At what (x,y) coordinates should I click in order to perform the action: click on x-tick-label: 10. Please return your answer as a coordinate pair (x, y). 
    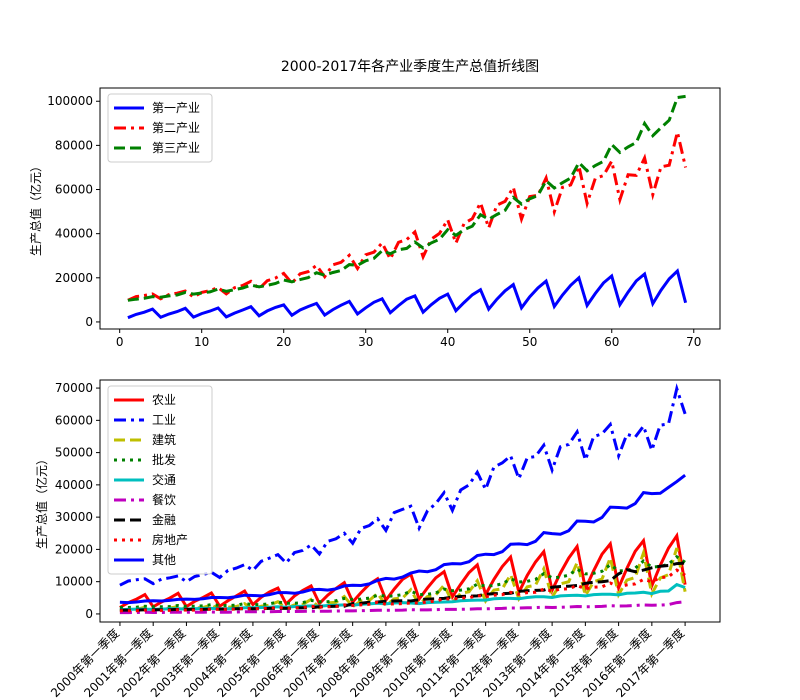
    Looking at the image, I should click on (201, 342).